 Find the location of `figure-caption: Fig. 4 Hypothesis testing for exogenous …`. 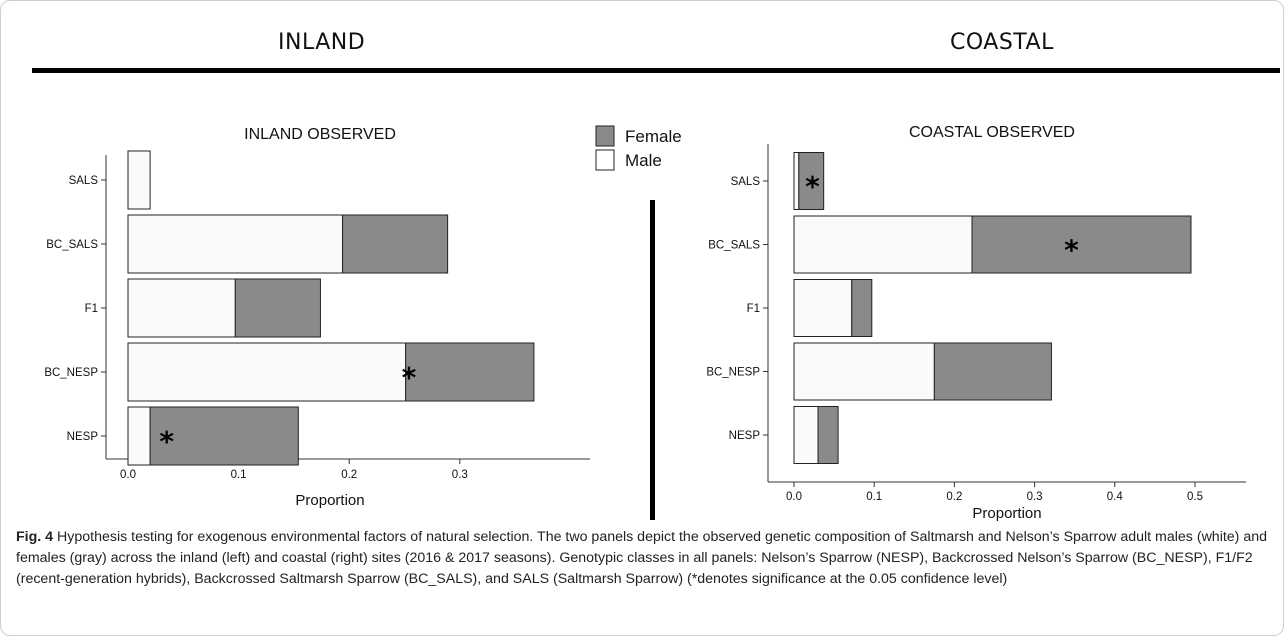

figure-caption: Fig. 4 Hypothesis testing for exogenous … is located at coordinates (643, 558).